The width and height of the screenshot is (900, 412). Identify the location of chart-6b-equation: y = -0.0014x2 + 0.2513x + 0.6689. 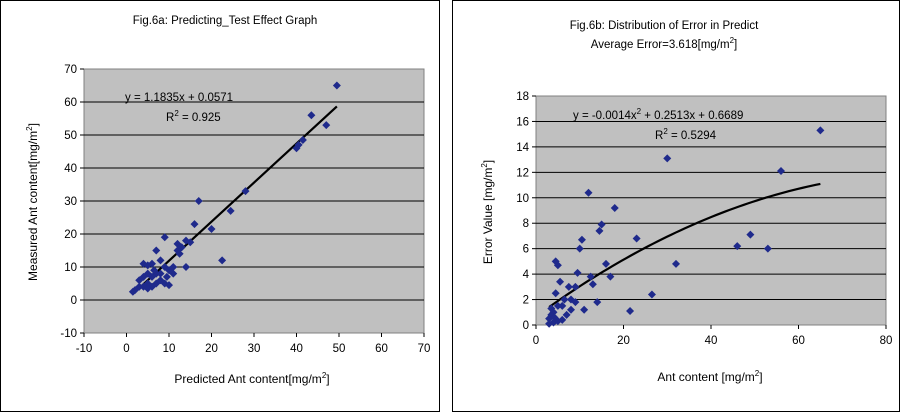
(658, 114).